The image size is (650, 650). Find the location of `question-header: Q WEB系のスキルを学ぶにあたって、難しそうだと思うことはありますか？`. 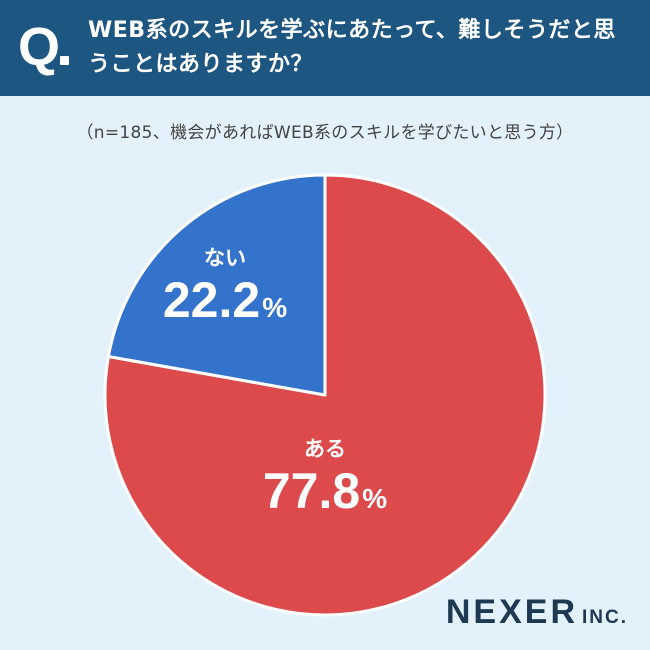

question-header: Q WEB系のスキルを学ぶにあたって、難しそうだと思うことはありますか？ is located at coordinates (325, 48).